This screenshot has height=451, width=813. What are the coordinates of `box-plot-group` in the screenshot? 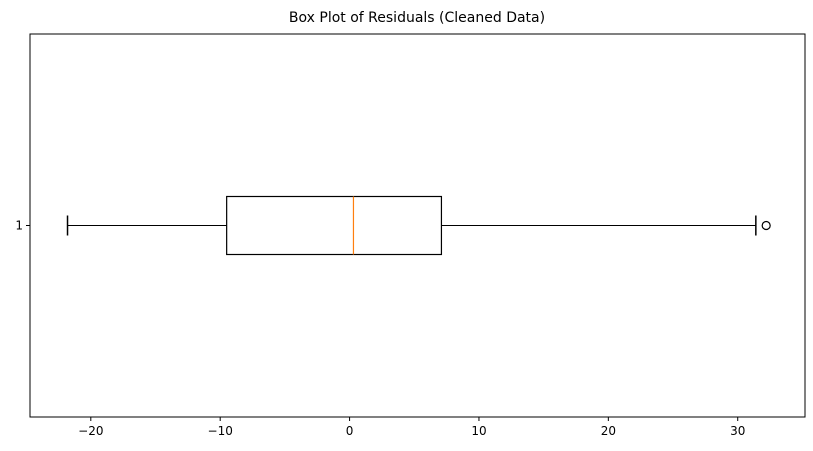 It's located at (418, 225).